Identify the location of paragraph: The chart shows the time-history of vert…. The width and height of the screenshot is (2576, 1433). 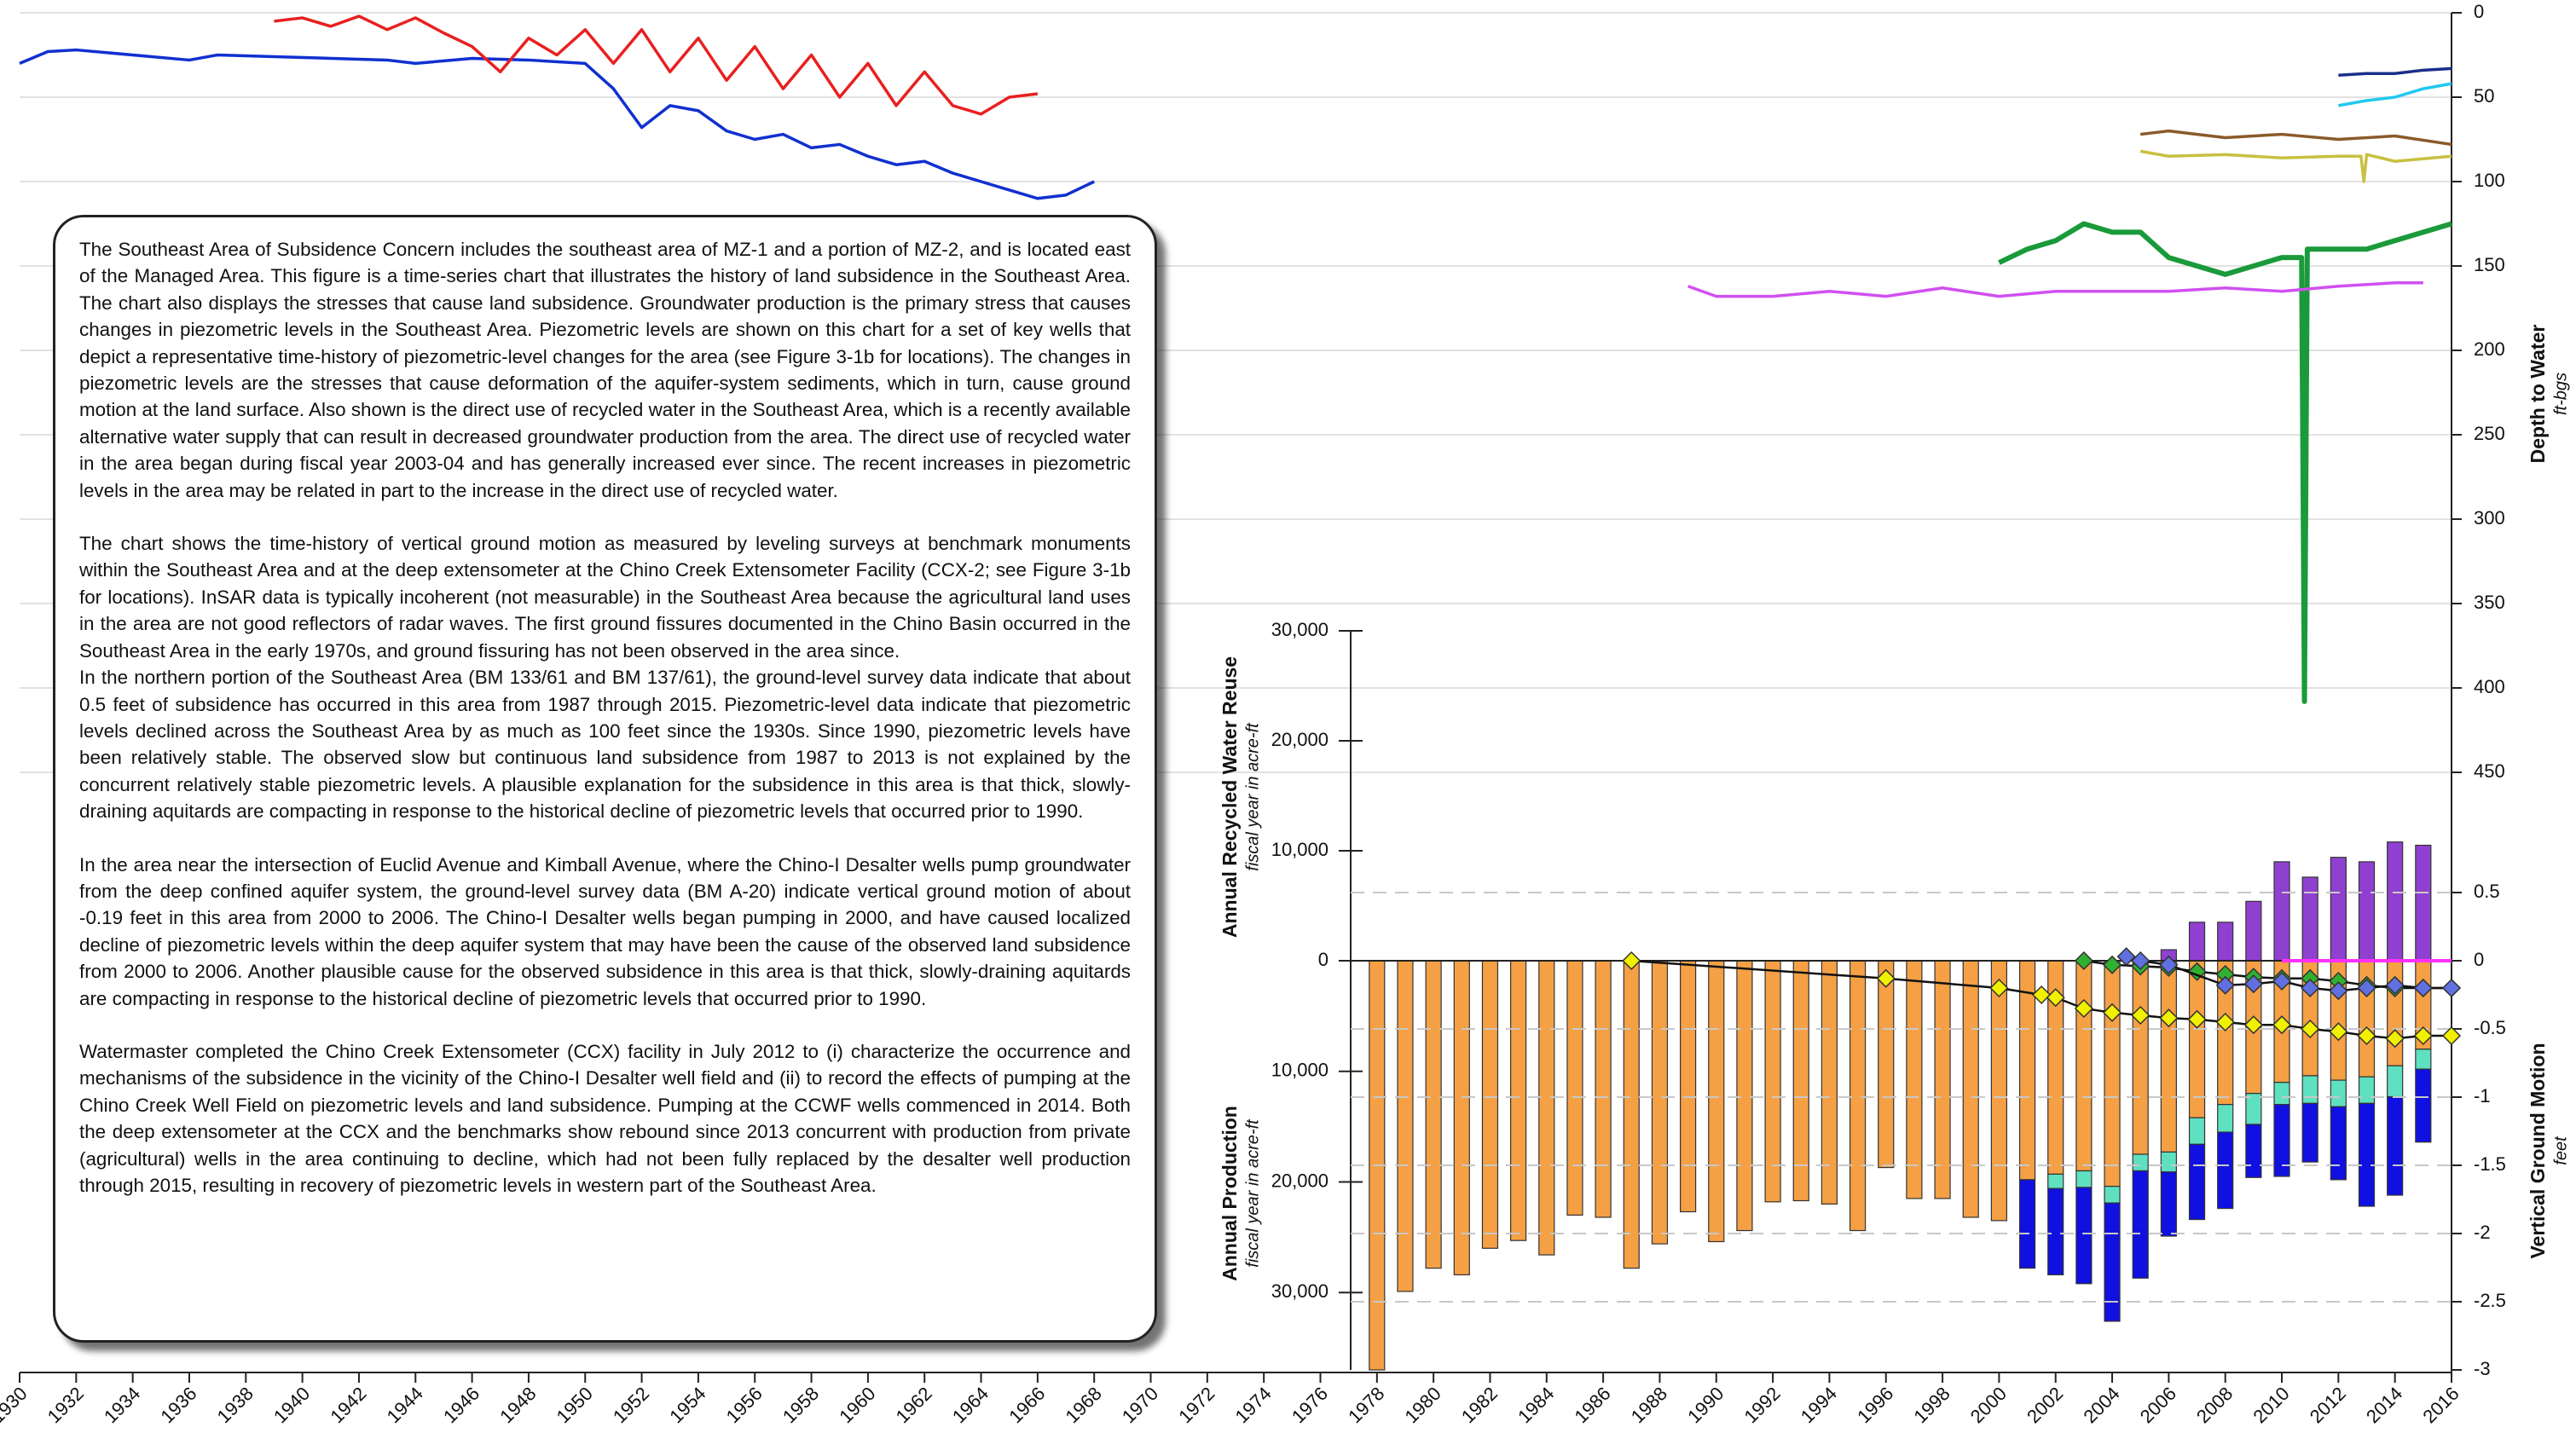
(605, 597).